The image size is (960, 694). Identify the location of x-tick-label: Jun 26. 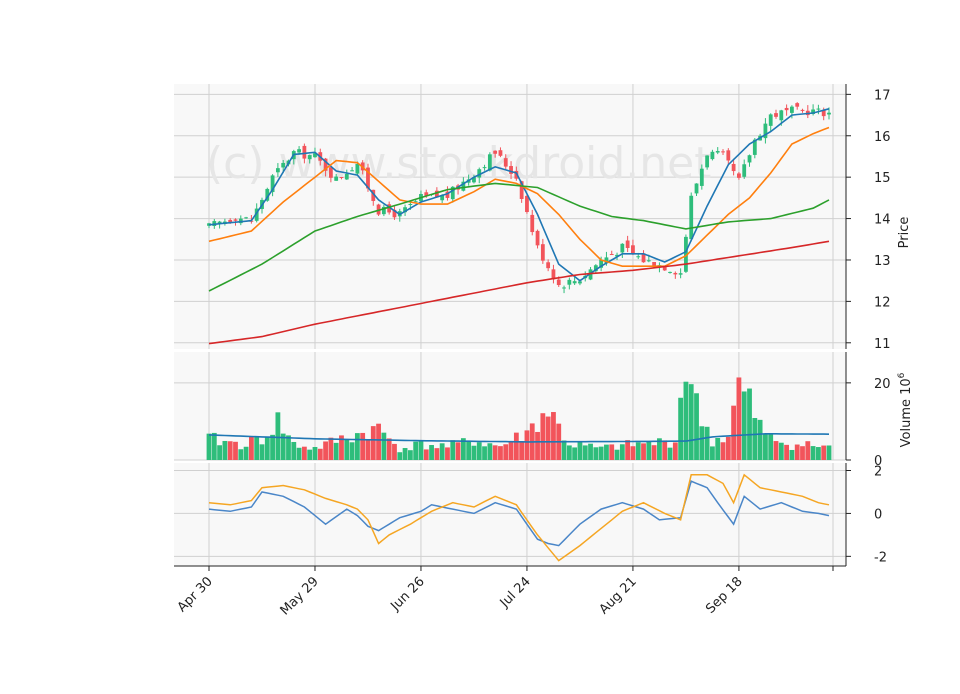
(407, 594).